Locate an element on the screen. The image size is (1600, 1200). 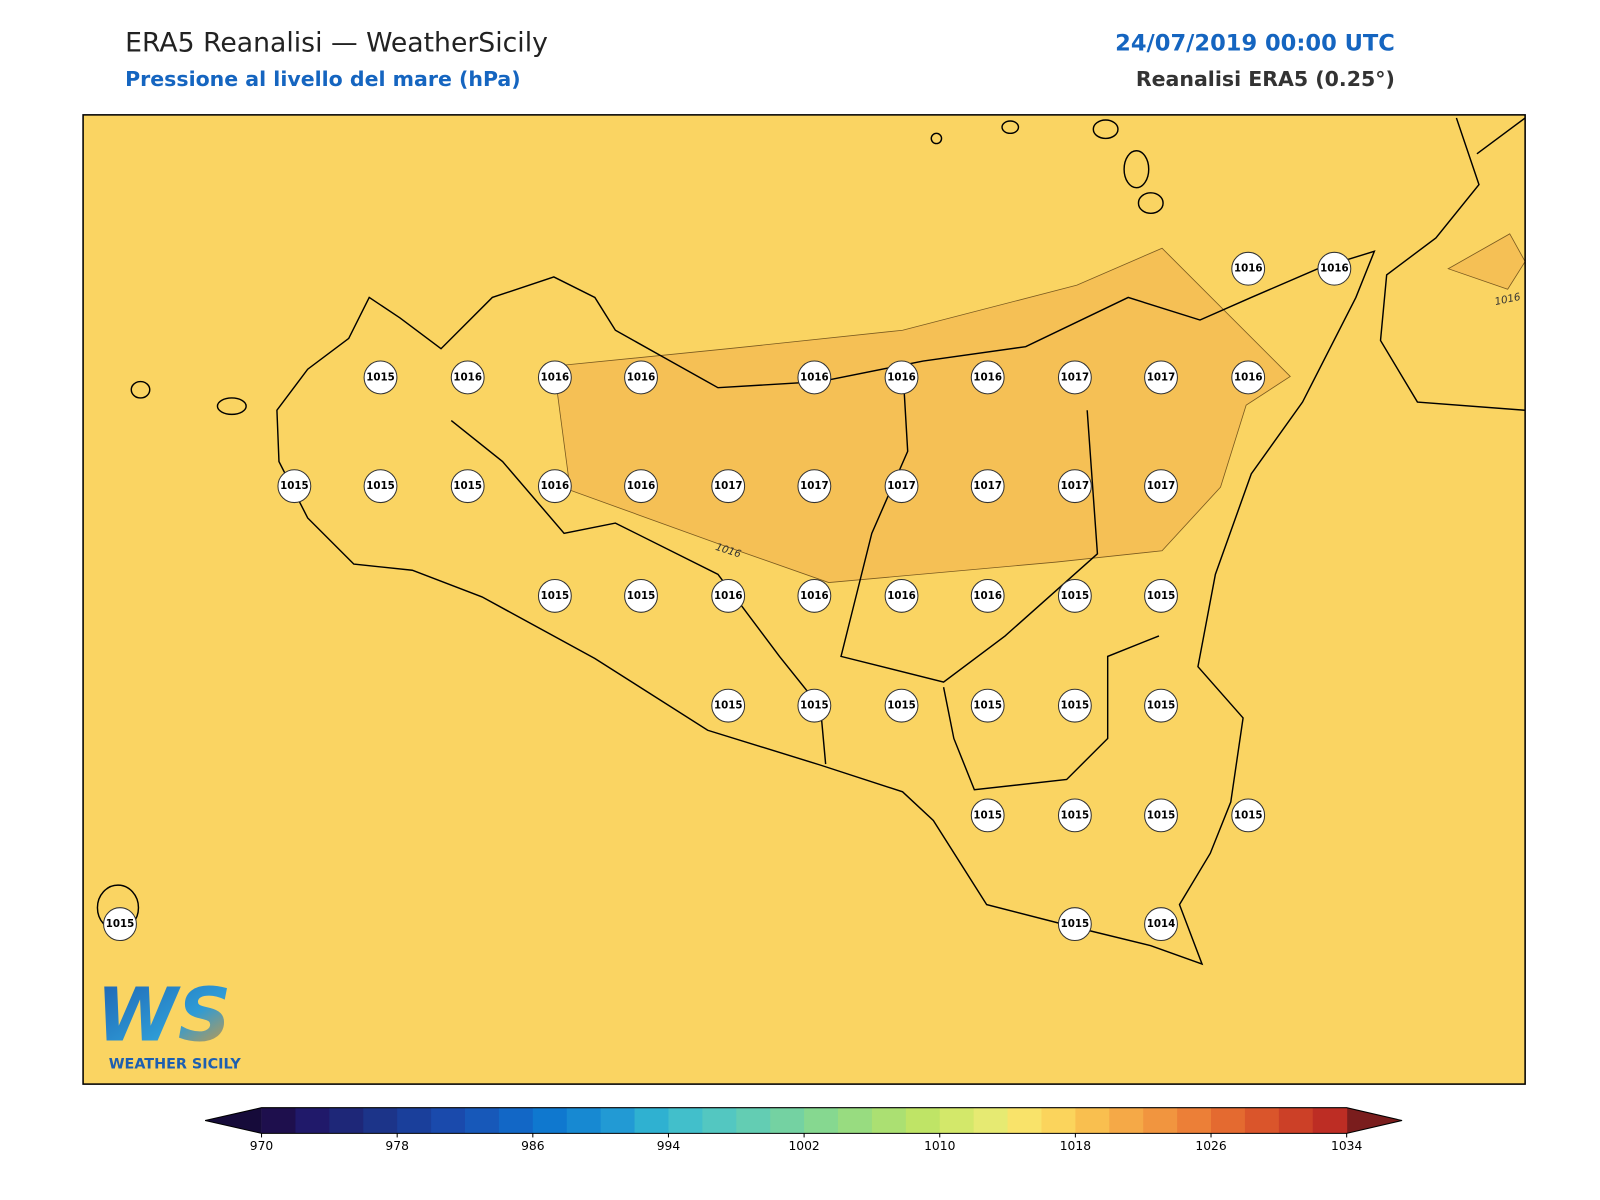
colorbar-tick-label: 1002 is located at coordinates (803, 1146).